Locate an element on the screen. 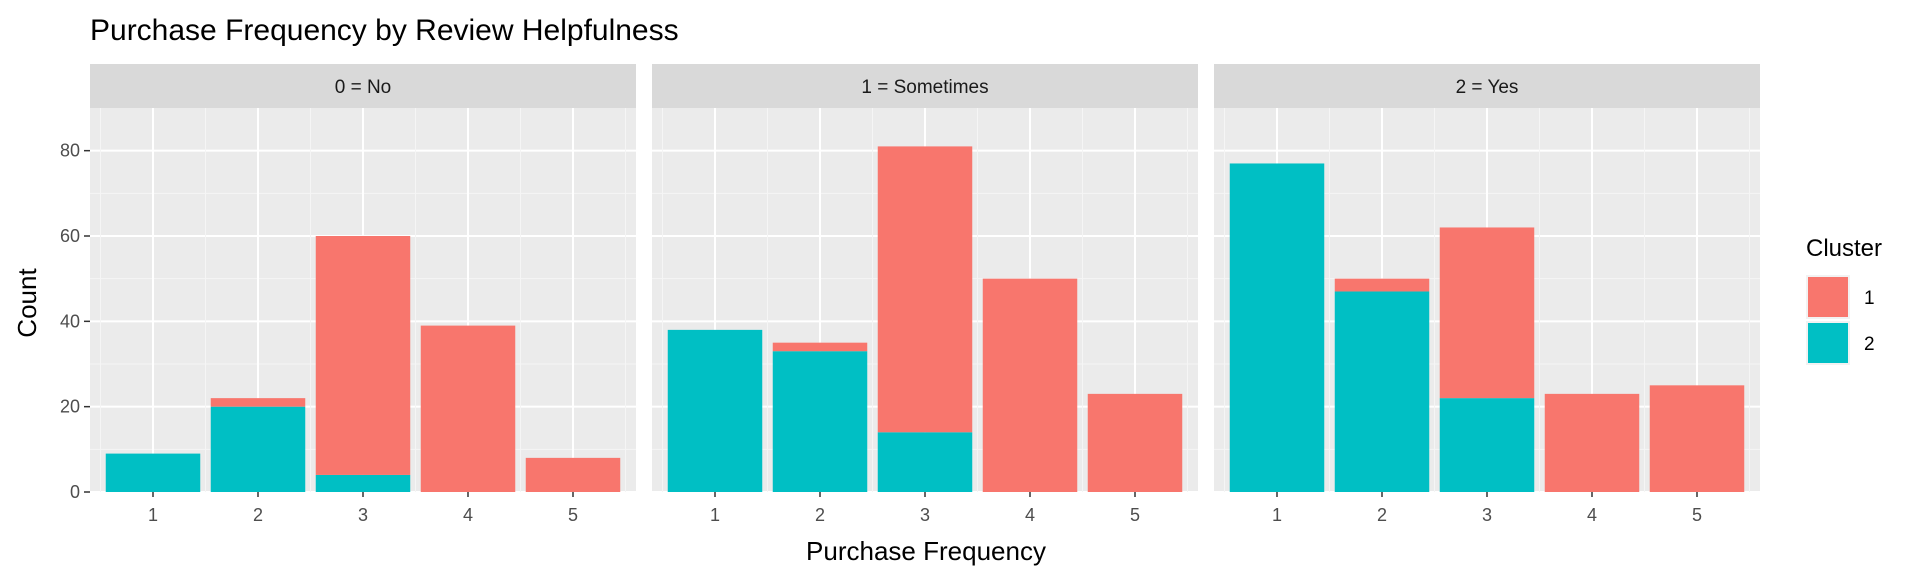 Image resolution: width=1920 pixels, height=576 pixels. y-tick-label: 40 is located at coordinates (70, 321).